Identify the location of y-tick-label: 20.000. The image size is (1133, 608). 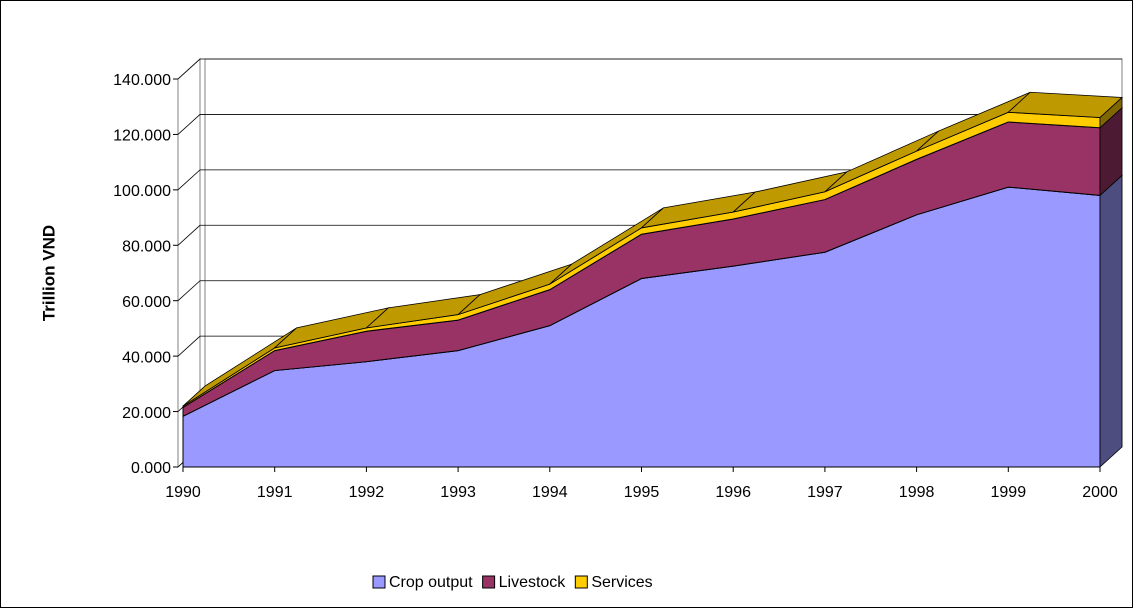
(146, 413).